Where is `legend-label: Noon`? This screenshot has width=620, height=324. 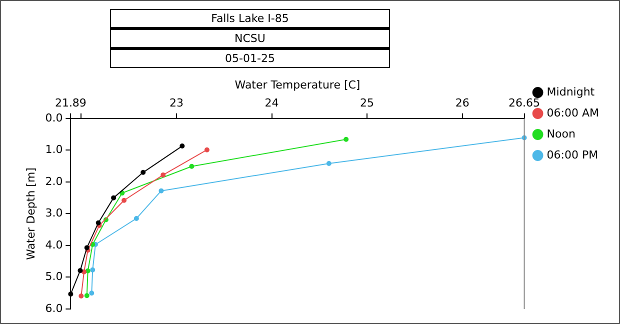
legend-label: Noon is located at coordinates (561, 133).